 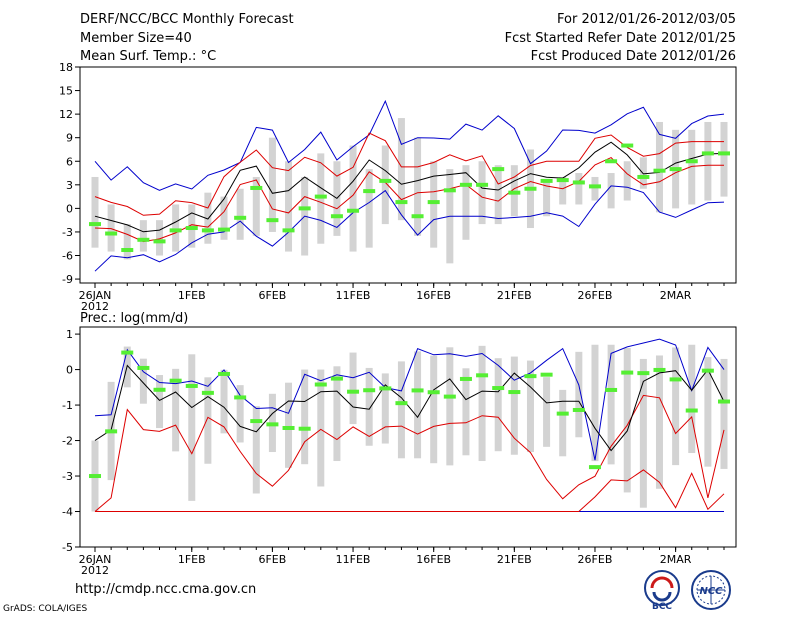 What do you see at coordinates (67, 512) in the screenshot?
I see `precipitation-ytick-label: -4` at bounding box center [67, 512].